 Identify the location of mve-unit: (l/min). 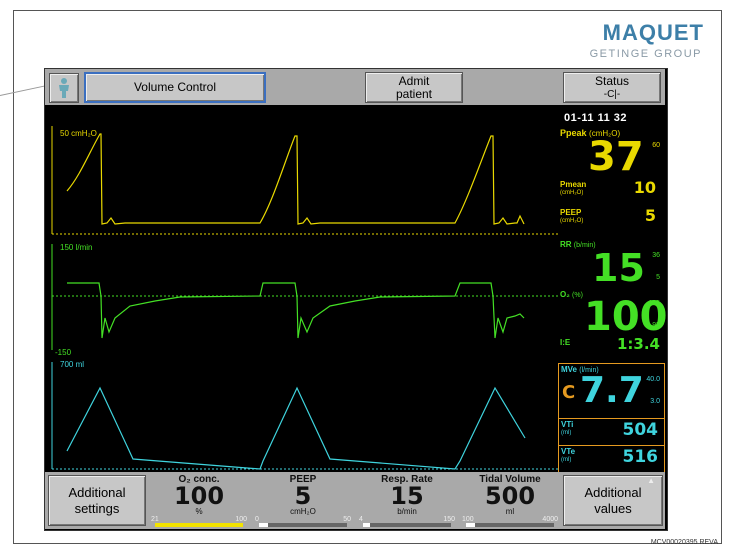
(589, 370).